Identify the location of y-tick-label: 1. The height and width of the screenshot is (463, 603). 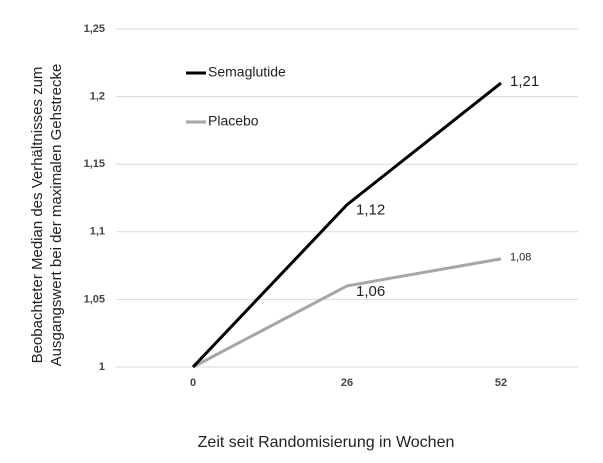
(102, 367).